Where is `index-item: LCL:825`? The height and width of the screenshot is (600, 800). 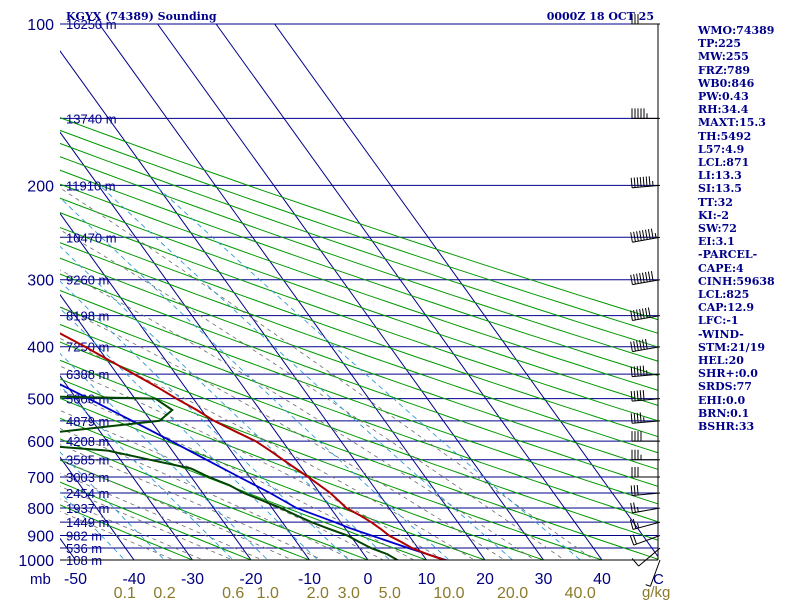 index-item: LCL:825 is located at coordinates (724, 295).